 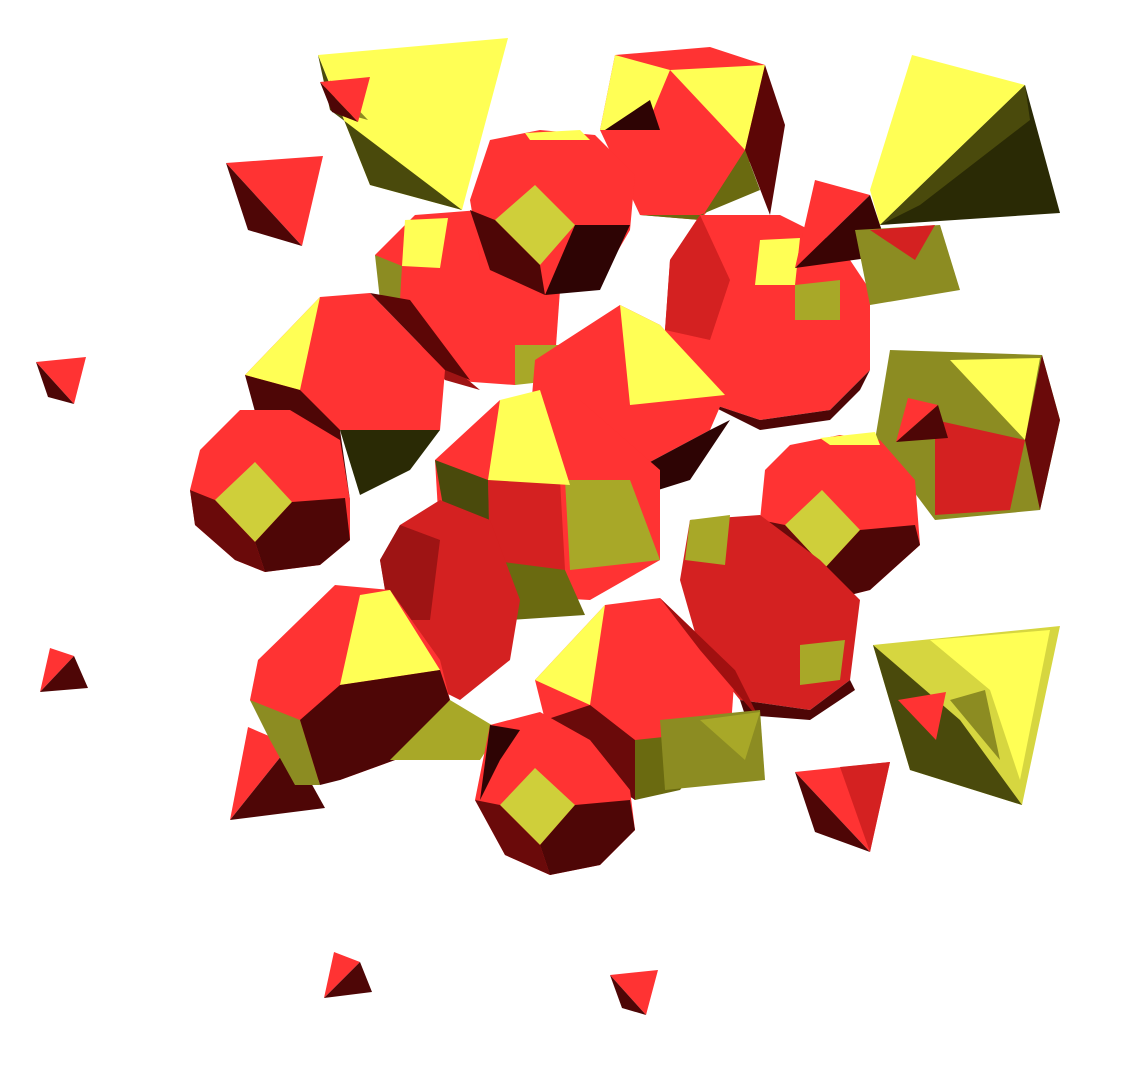 What do you see at coordinates (767, 322) in the screenshot?
I see `truncated-octahedron-center-right` at bounding box center [767, 322].